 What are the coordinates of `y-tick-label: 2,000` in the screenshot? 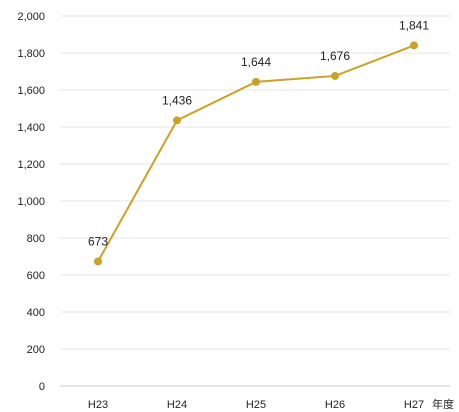 It's located at (31, 17).